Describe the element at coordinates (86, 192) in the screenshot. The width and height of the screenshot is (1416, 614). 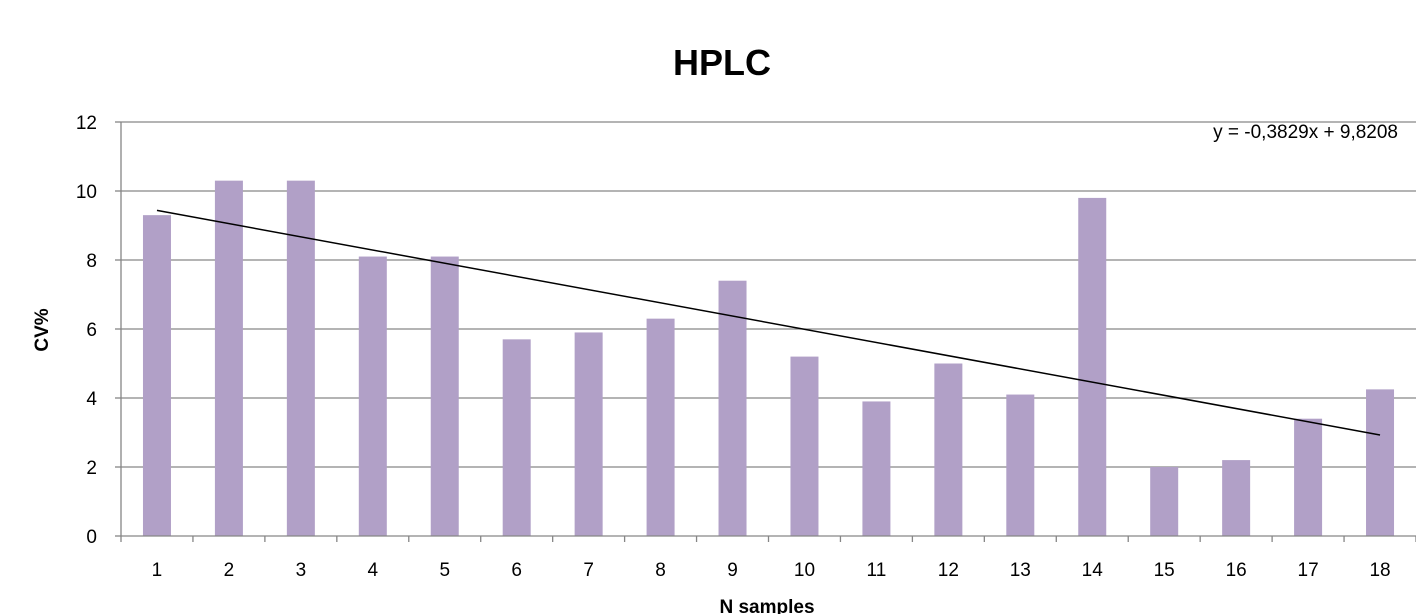
I see `y-tick-label: 10` at that location.